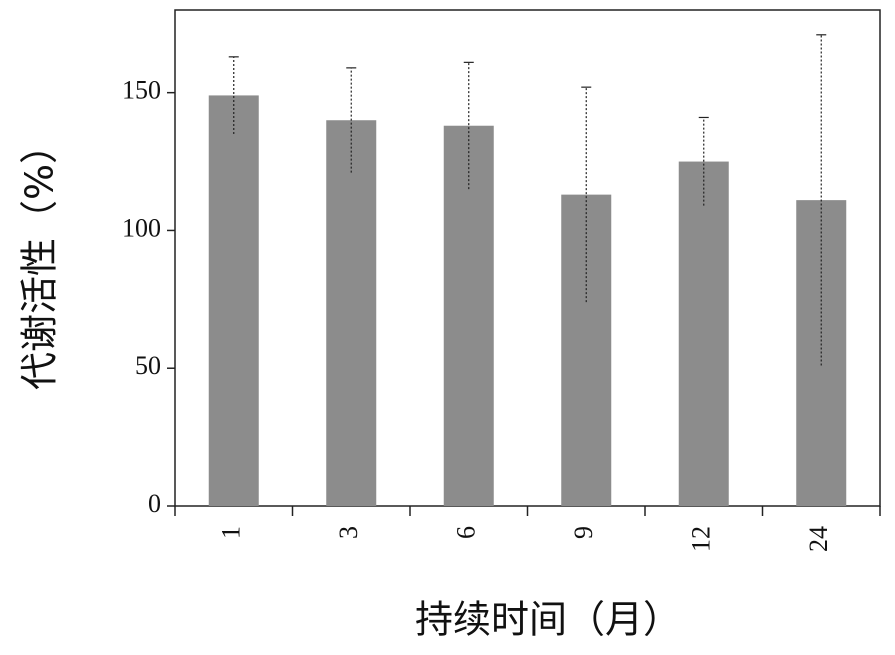 The width and height of the screenshot is (895, 655). What do you see at coordinates (548, 620) in the screenshot?
I see `x-axis-label: 持续时间（月）` at bounding box center [548, 620].